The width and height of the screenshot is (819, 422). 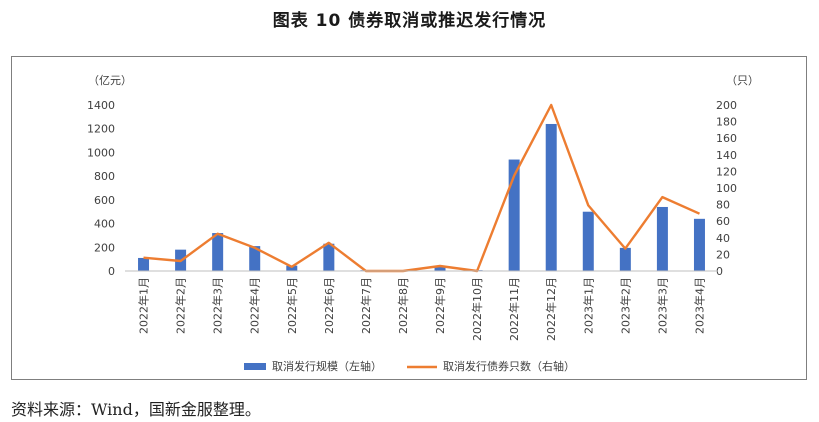 I want to click on left-tick-label: 1200, so click(x=101, y=129).